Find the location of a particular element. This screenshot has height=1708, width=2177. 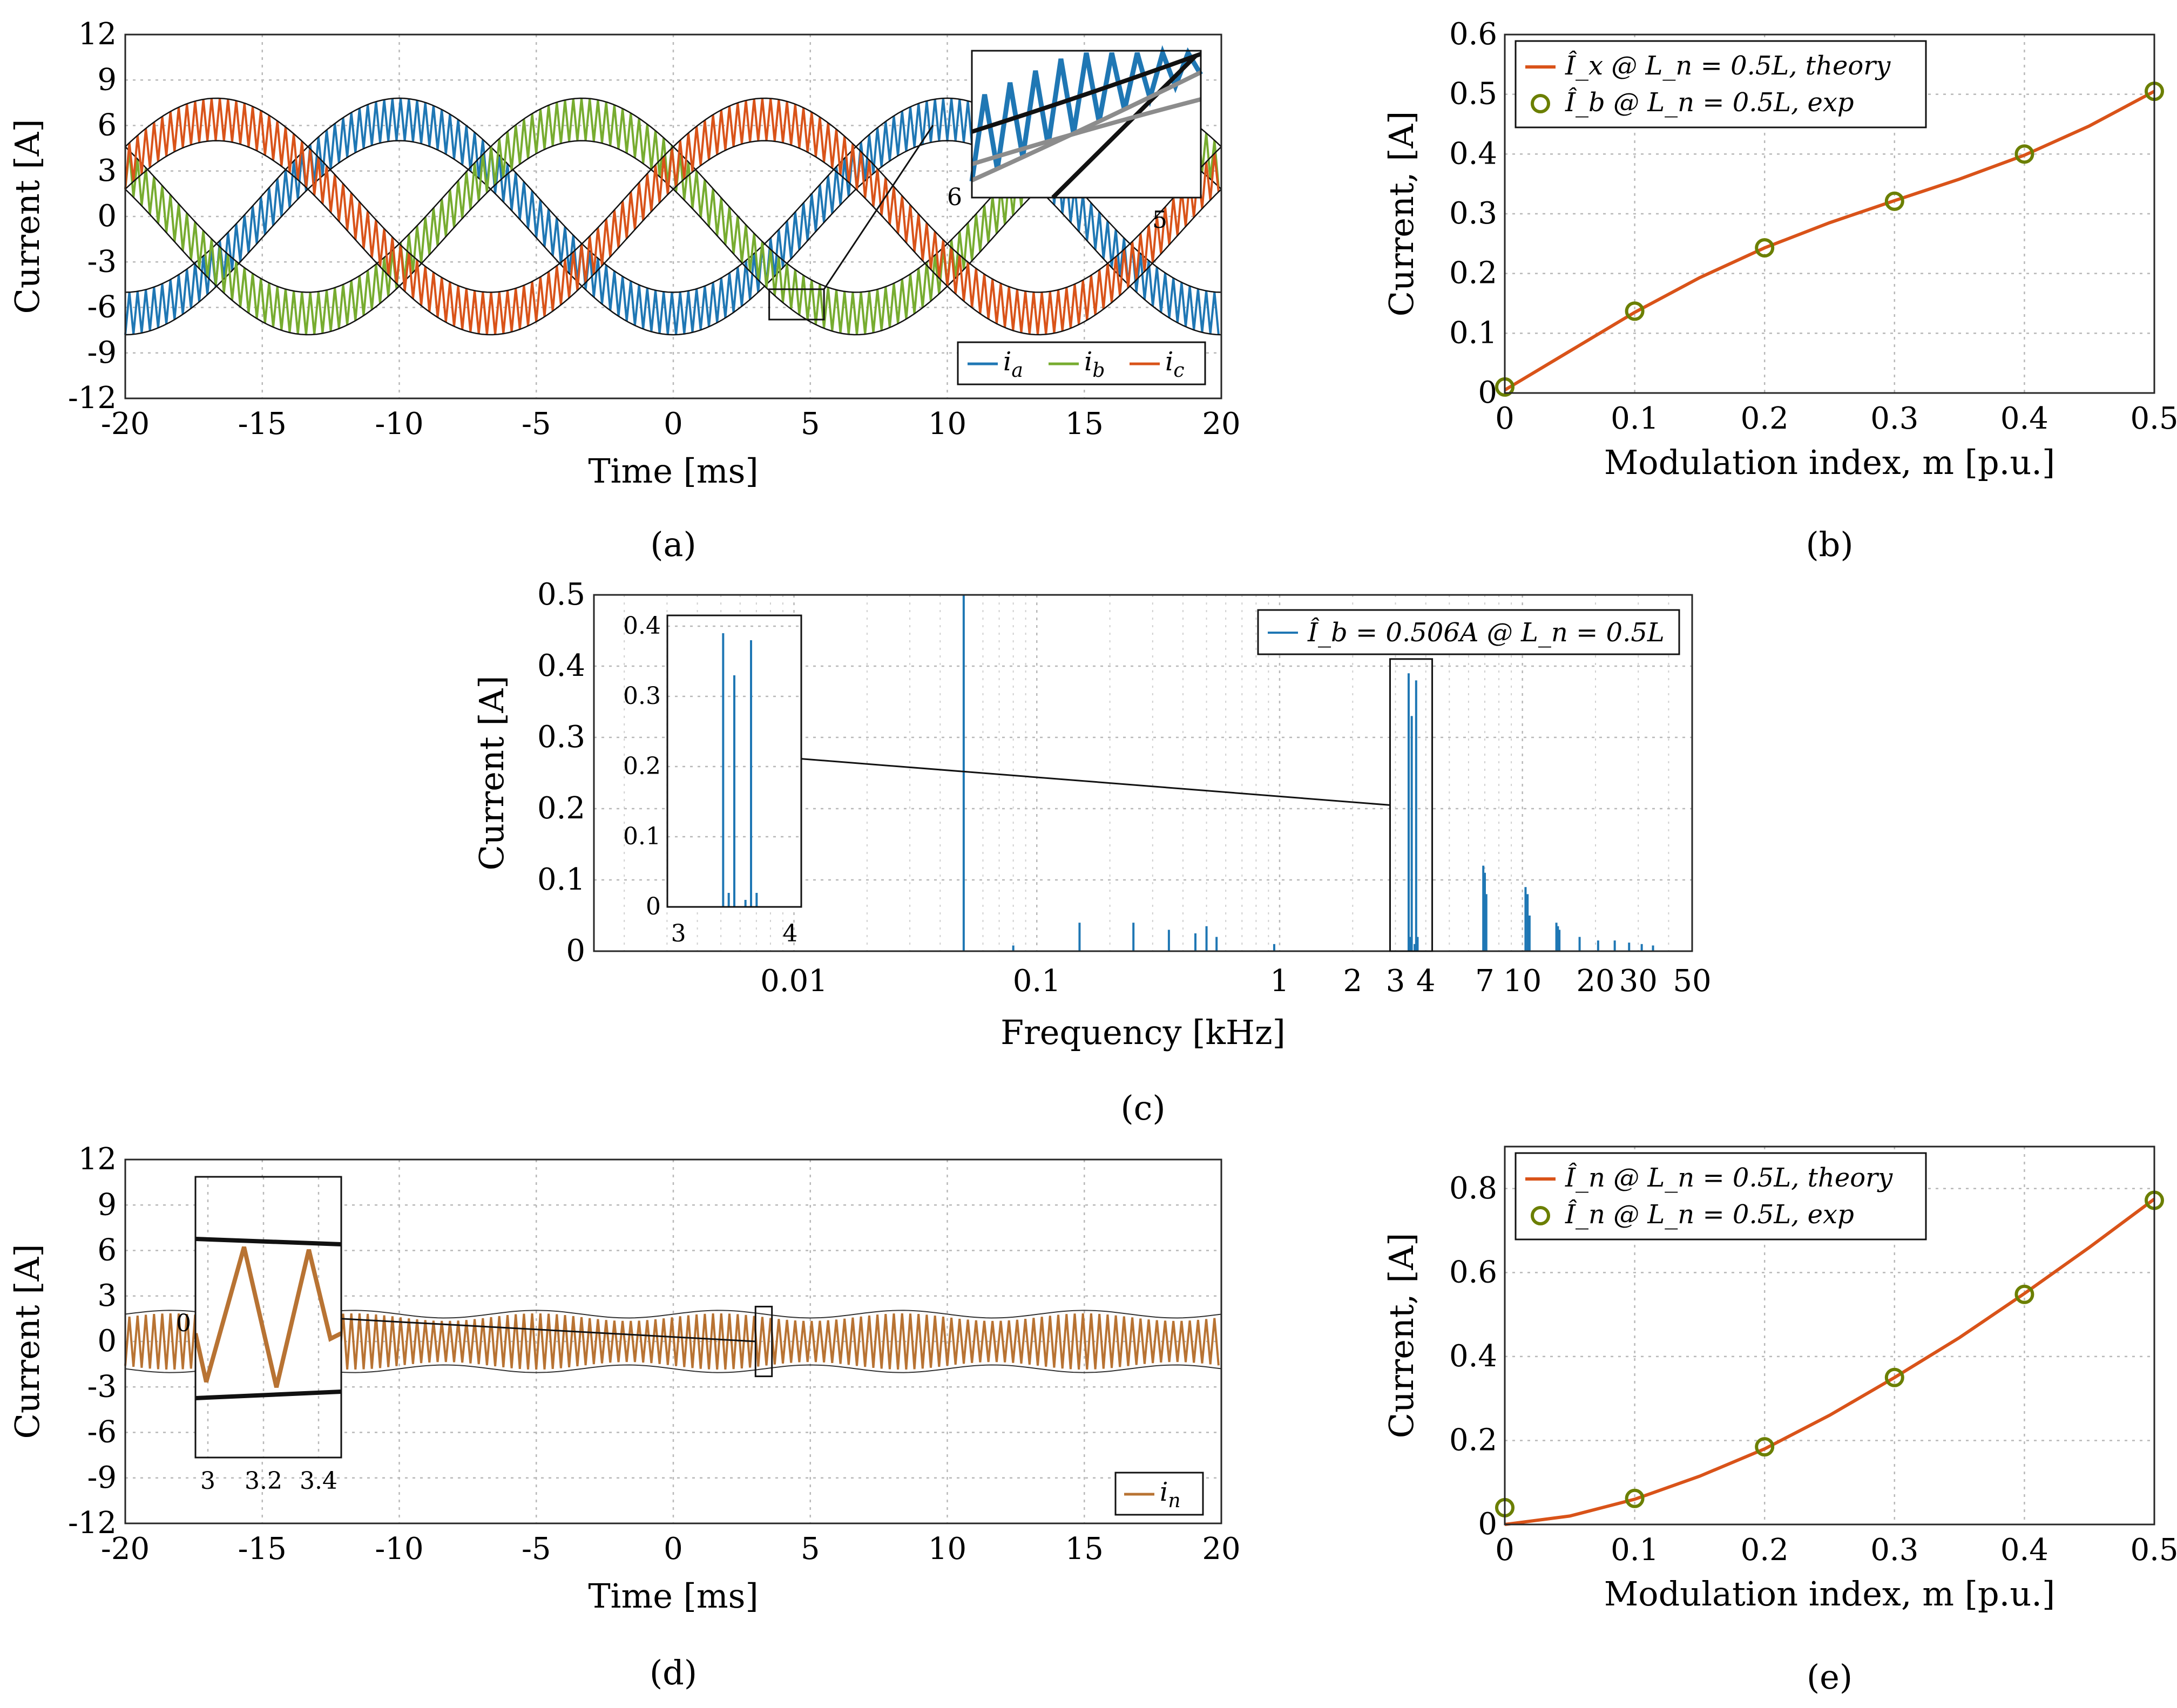

x-tick-label: 30 is located at coordinates (1639, 981).